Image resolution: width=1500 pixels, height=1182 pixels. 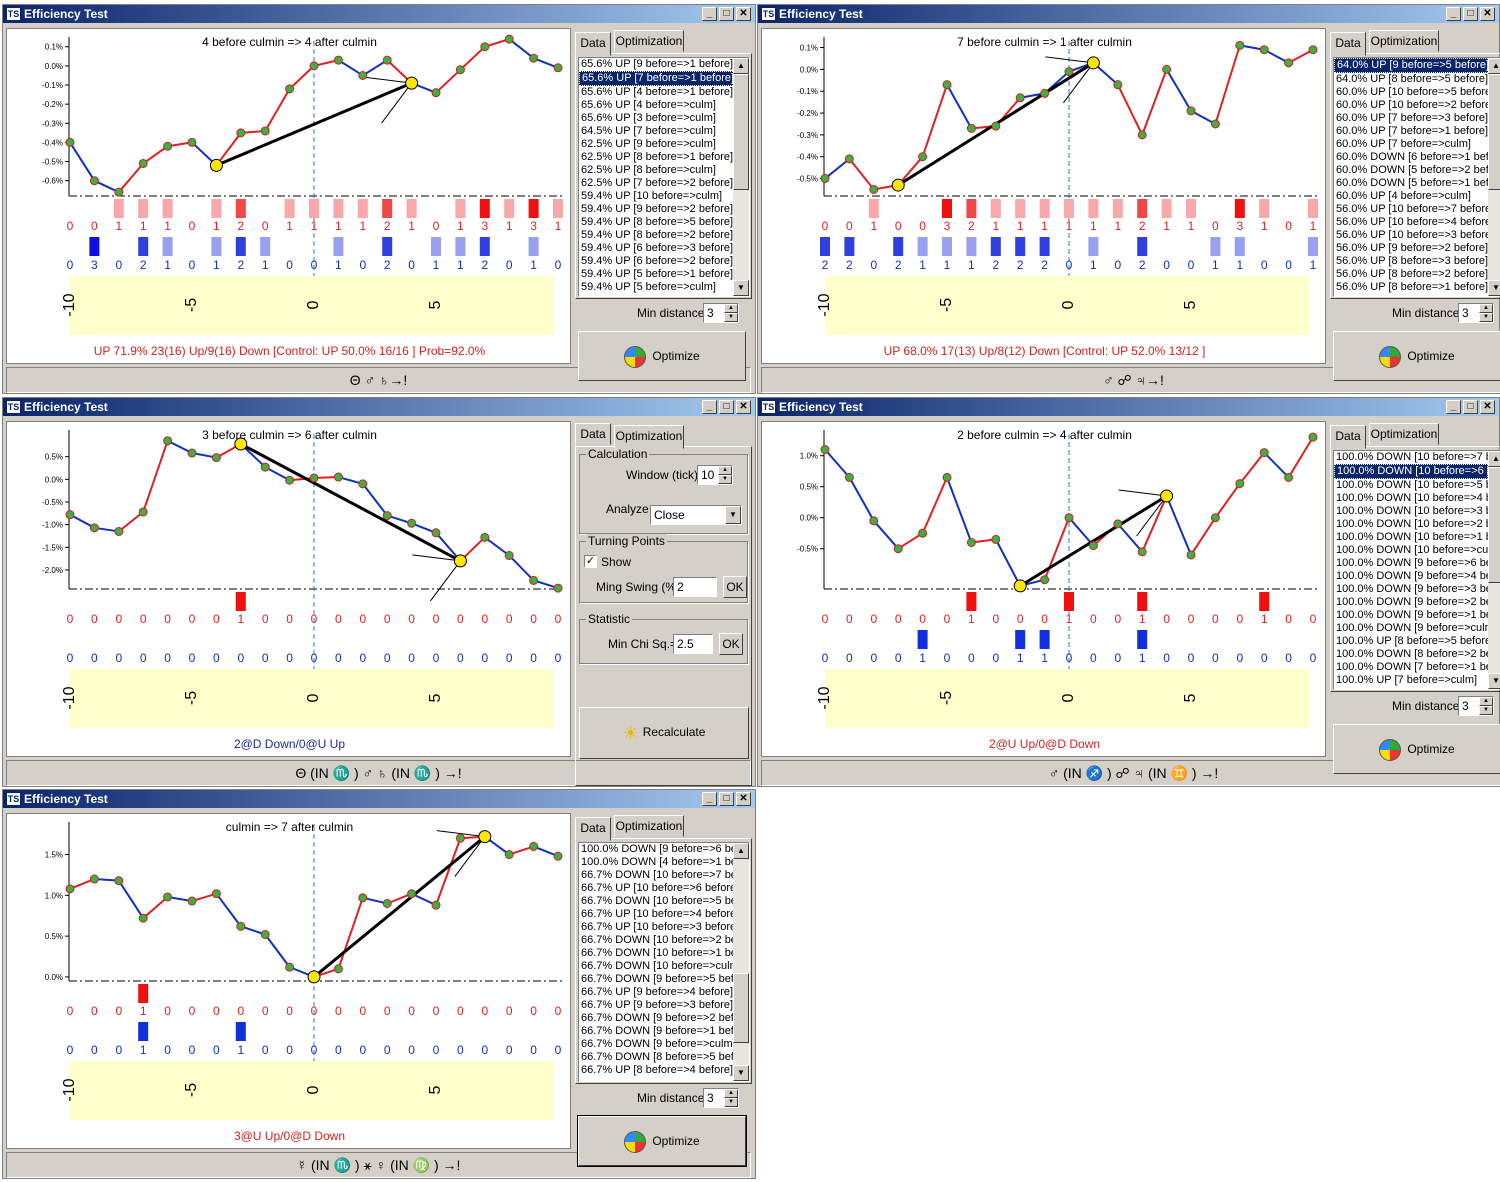 I want to click on result-list-item: 66.7% DOWN [10 before=>5 be, so click(x=657, y=901).